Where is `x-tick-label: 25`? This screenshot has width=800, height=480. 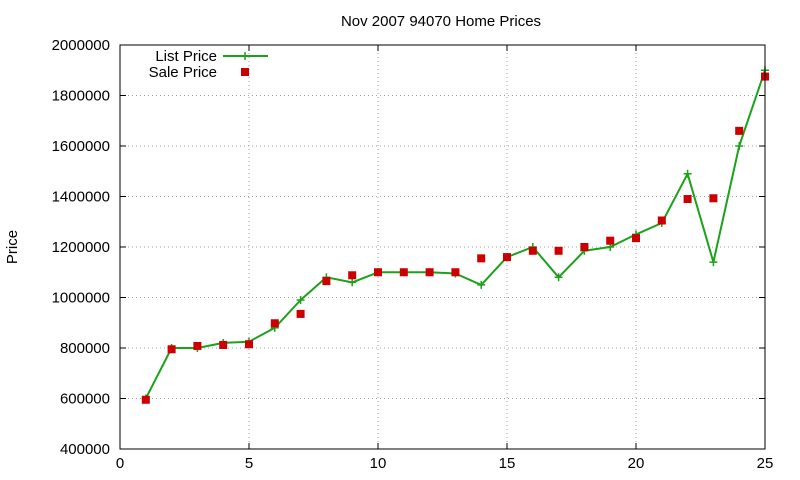
x-tick-label: 25 is located at coordinates (765, 463).